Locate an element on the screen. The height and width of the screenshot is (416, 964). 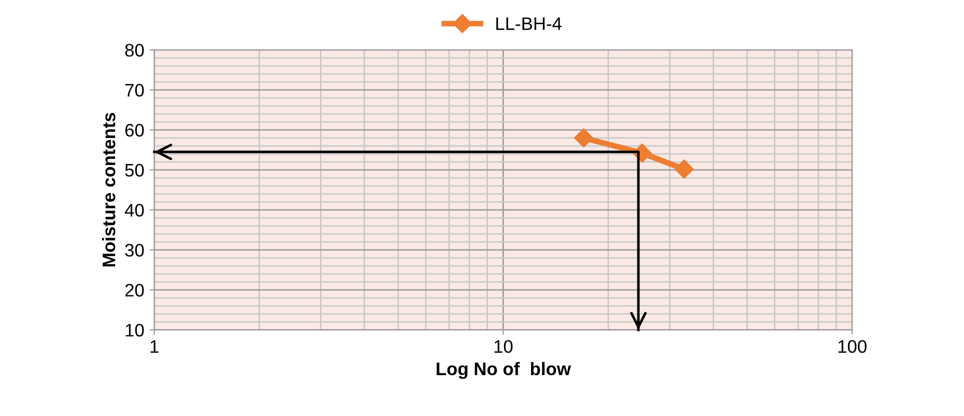
legend-label: LL-BH-4 is located at coordinates (529, 24).